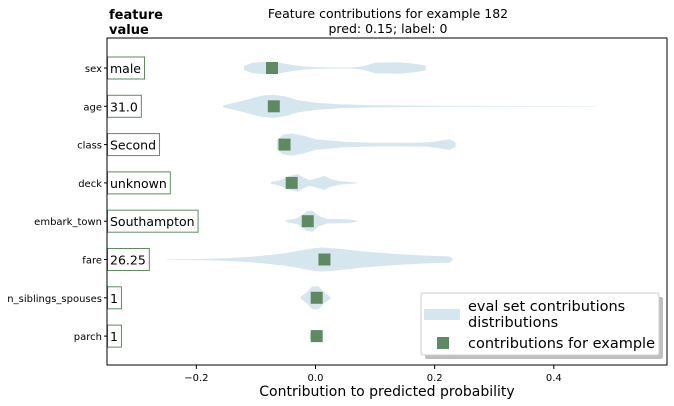 Image resolution: width=674 pixels, height=406 pixels. Describe the element at coordinates (114, 336) in the screenshot. I see `feature-value-parch: 1` at that location.